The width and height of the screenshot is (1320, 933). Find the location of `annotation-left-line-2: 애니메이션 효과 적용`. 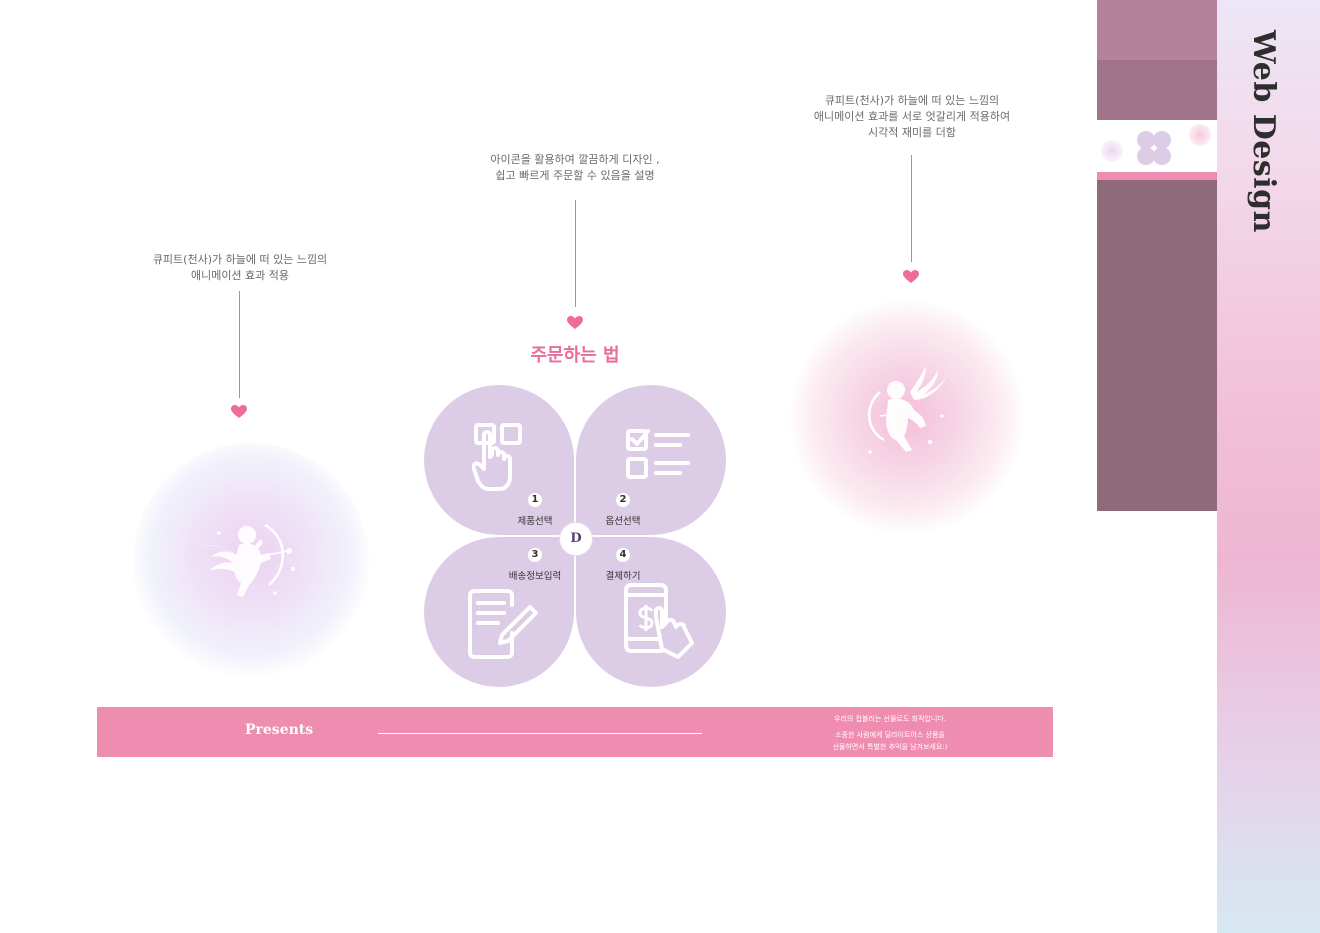

annotation-left-line-2: 애니메이션 효과 적용 is located at coordinates (240, 275).